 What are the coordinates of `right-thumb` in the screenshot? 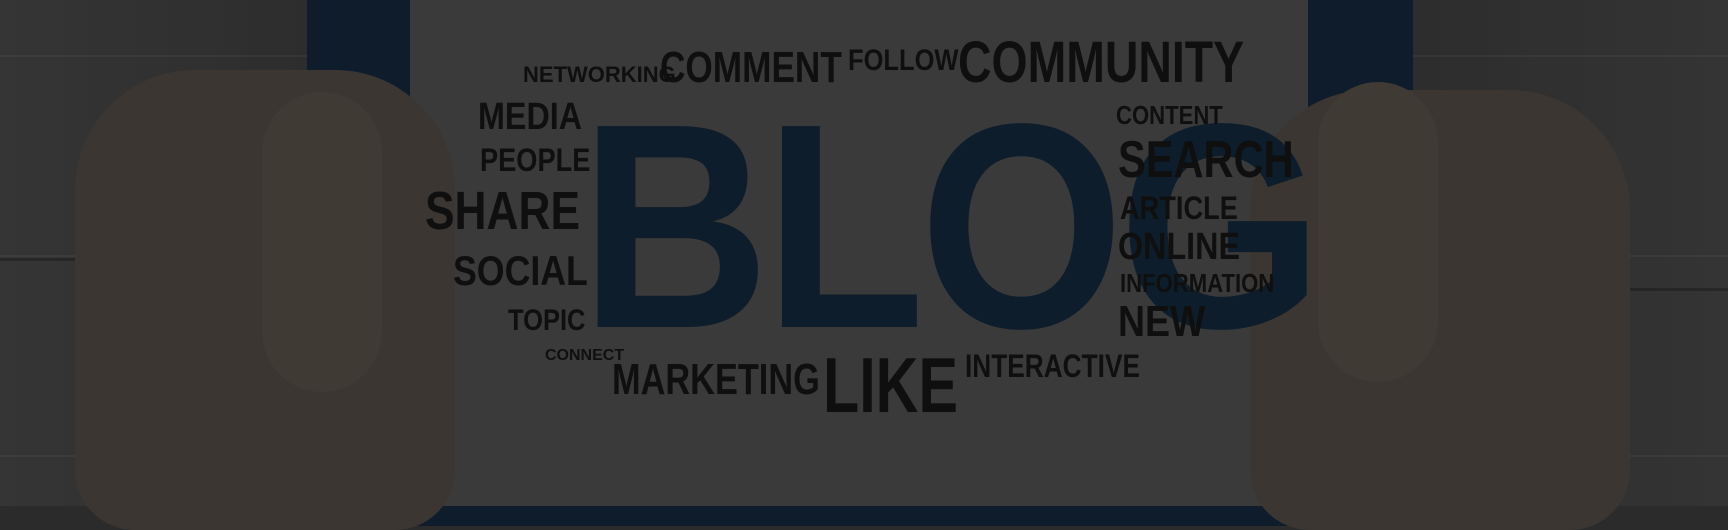 It's located at (1378, 232).